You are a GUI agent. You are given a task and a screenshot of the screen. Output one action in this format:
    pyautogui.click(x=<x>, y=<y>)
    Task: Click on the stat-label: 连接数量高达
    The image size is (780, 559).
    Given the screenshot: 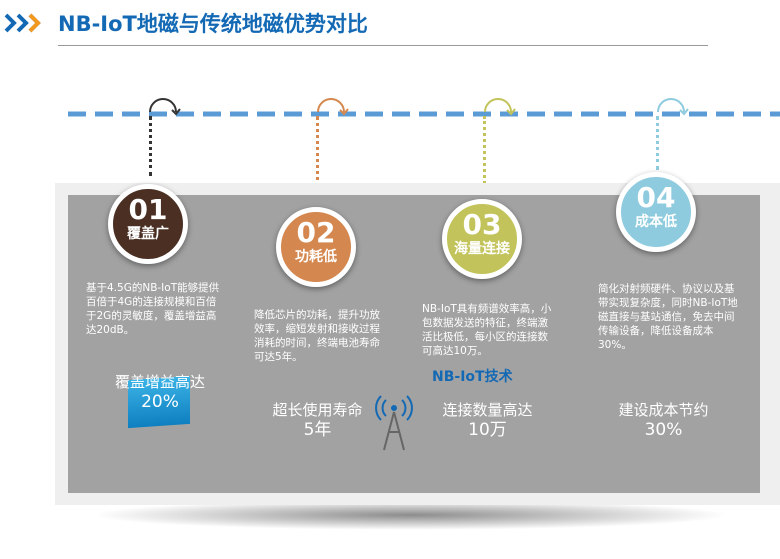 What is the action you would take?
    pyautogui.click(x=487, y=410)
    